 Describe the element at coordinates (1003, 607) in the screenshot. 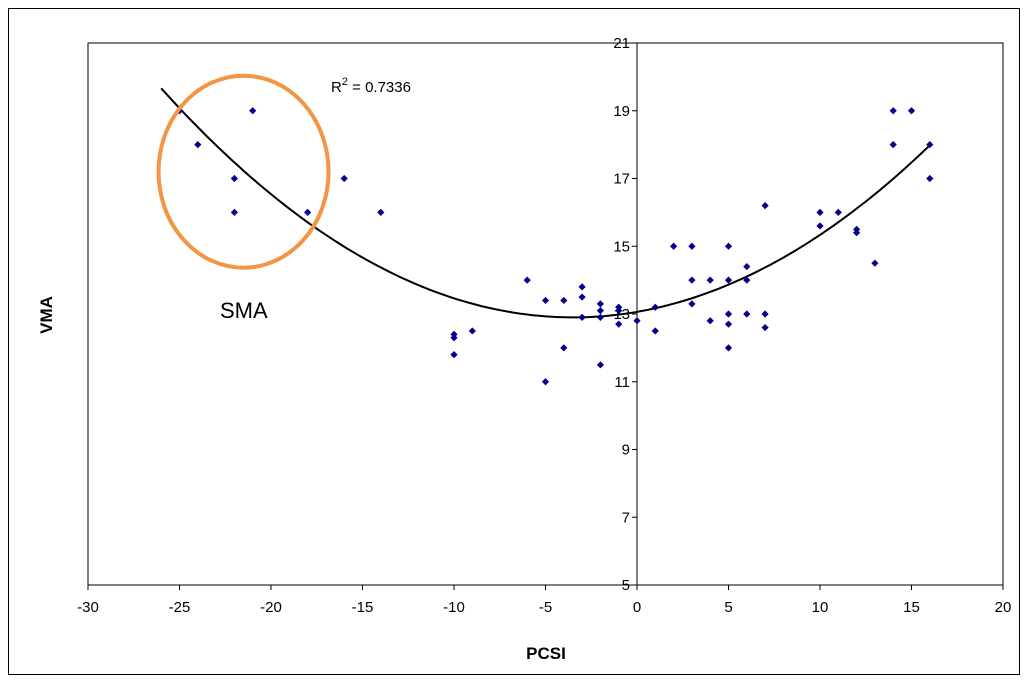

I see `x-tick-label: 20` at that location.